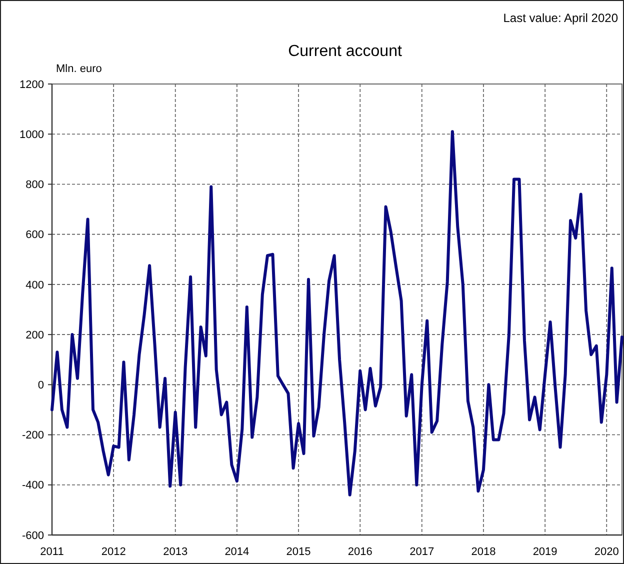 The image size is (624, 564). I want to click on y-tick-label: 800, so click(35, 185).